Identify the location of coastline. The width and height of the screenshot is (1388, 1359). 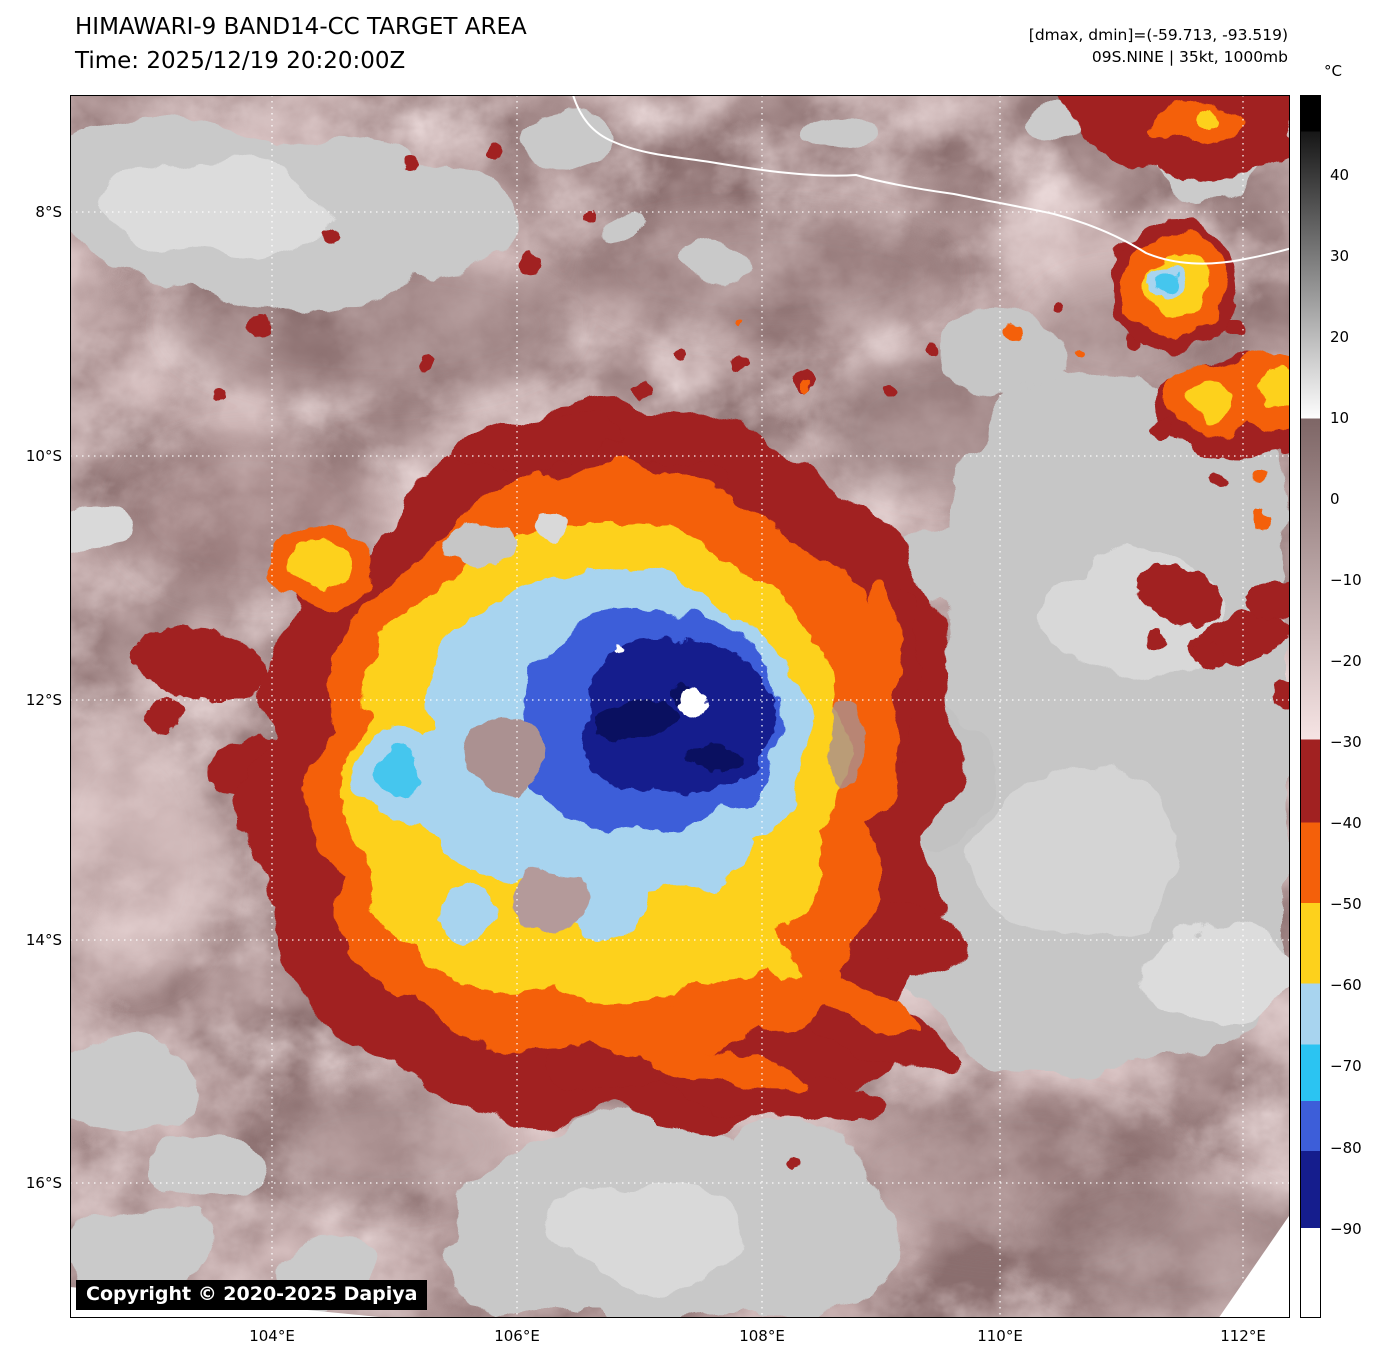
(931, 180).